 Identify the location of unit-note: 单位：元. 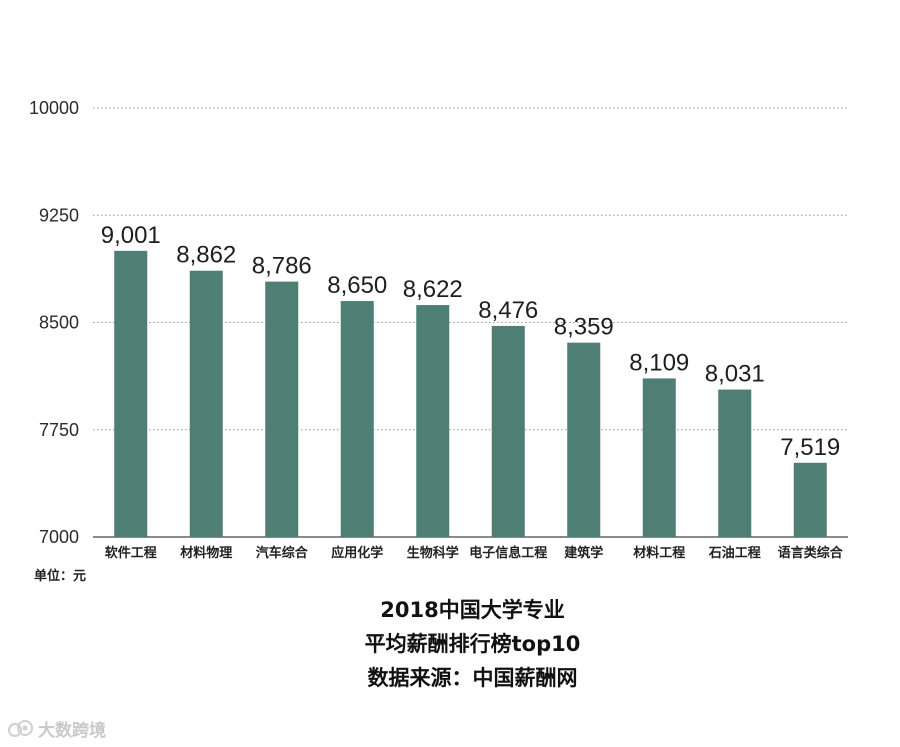
(60, 576).